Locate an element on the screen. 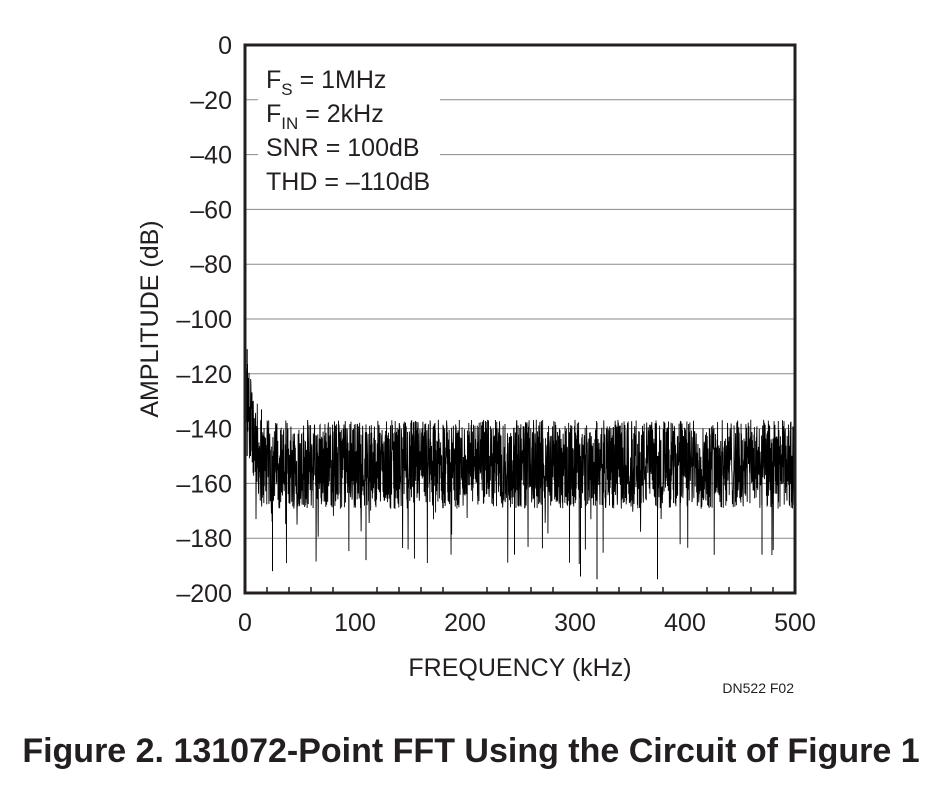 The image size is (942, 800). y-tick-label: –100 is located at coordinates (204, 320).